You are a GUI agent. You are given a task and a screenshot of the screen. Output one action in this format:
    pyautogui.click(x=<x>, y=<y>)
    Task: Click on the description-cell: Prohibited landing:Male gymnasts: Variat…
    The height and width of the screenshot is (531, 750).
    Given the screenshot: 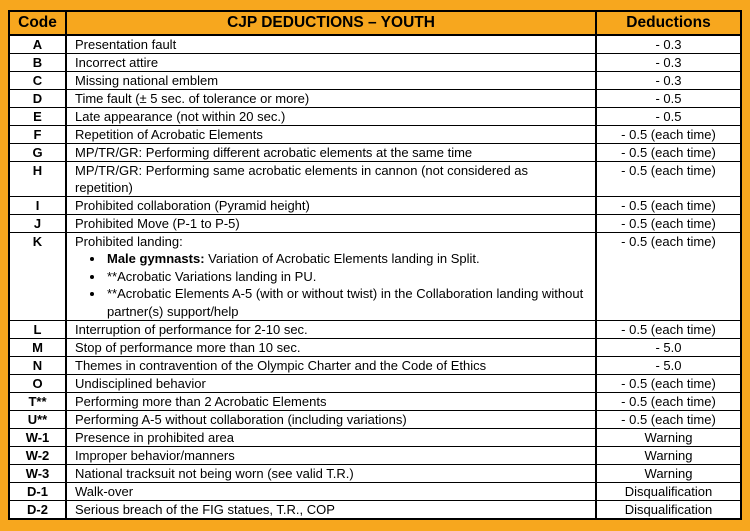 What is the action you would take?
    pyautogui.click(x=331, y=276)
    